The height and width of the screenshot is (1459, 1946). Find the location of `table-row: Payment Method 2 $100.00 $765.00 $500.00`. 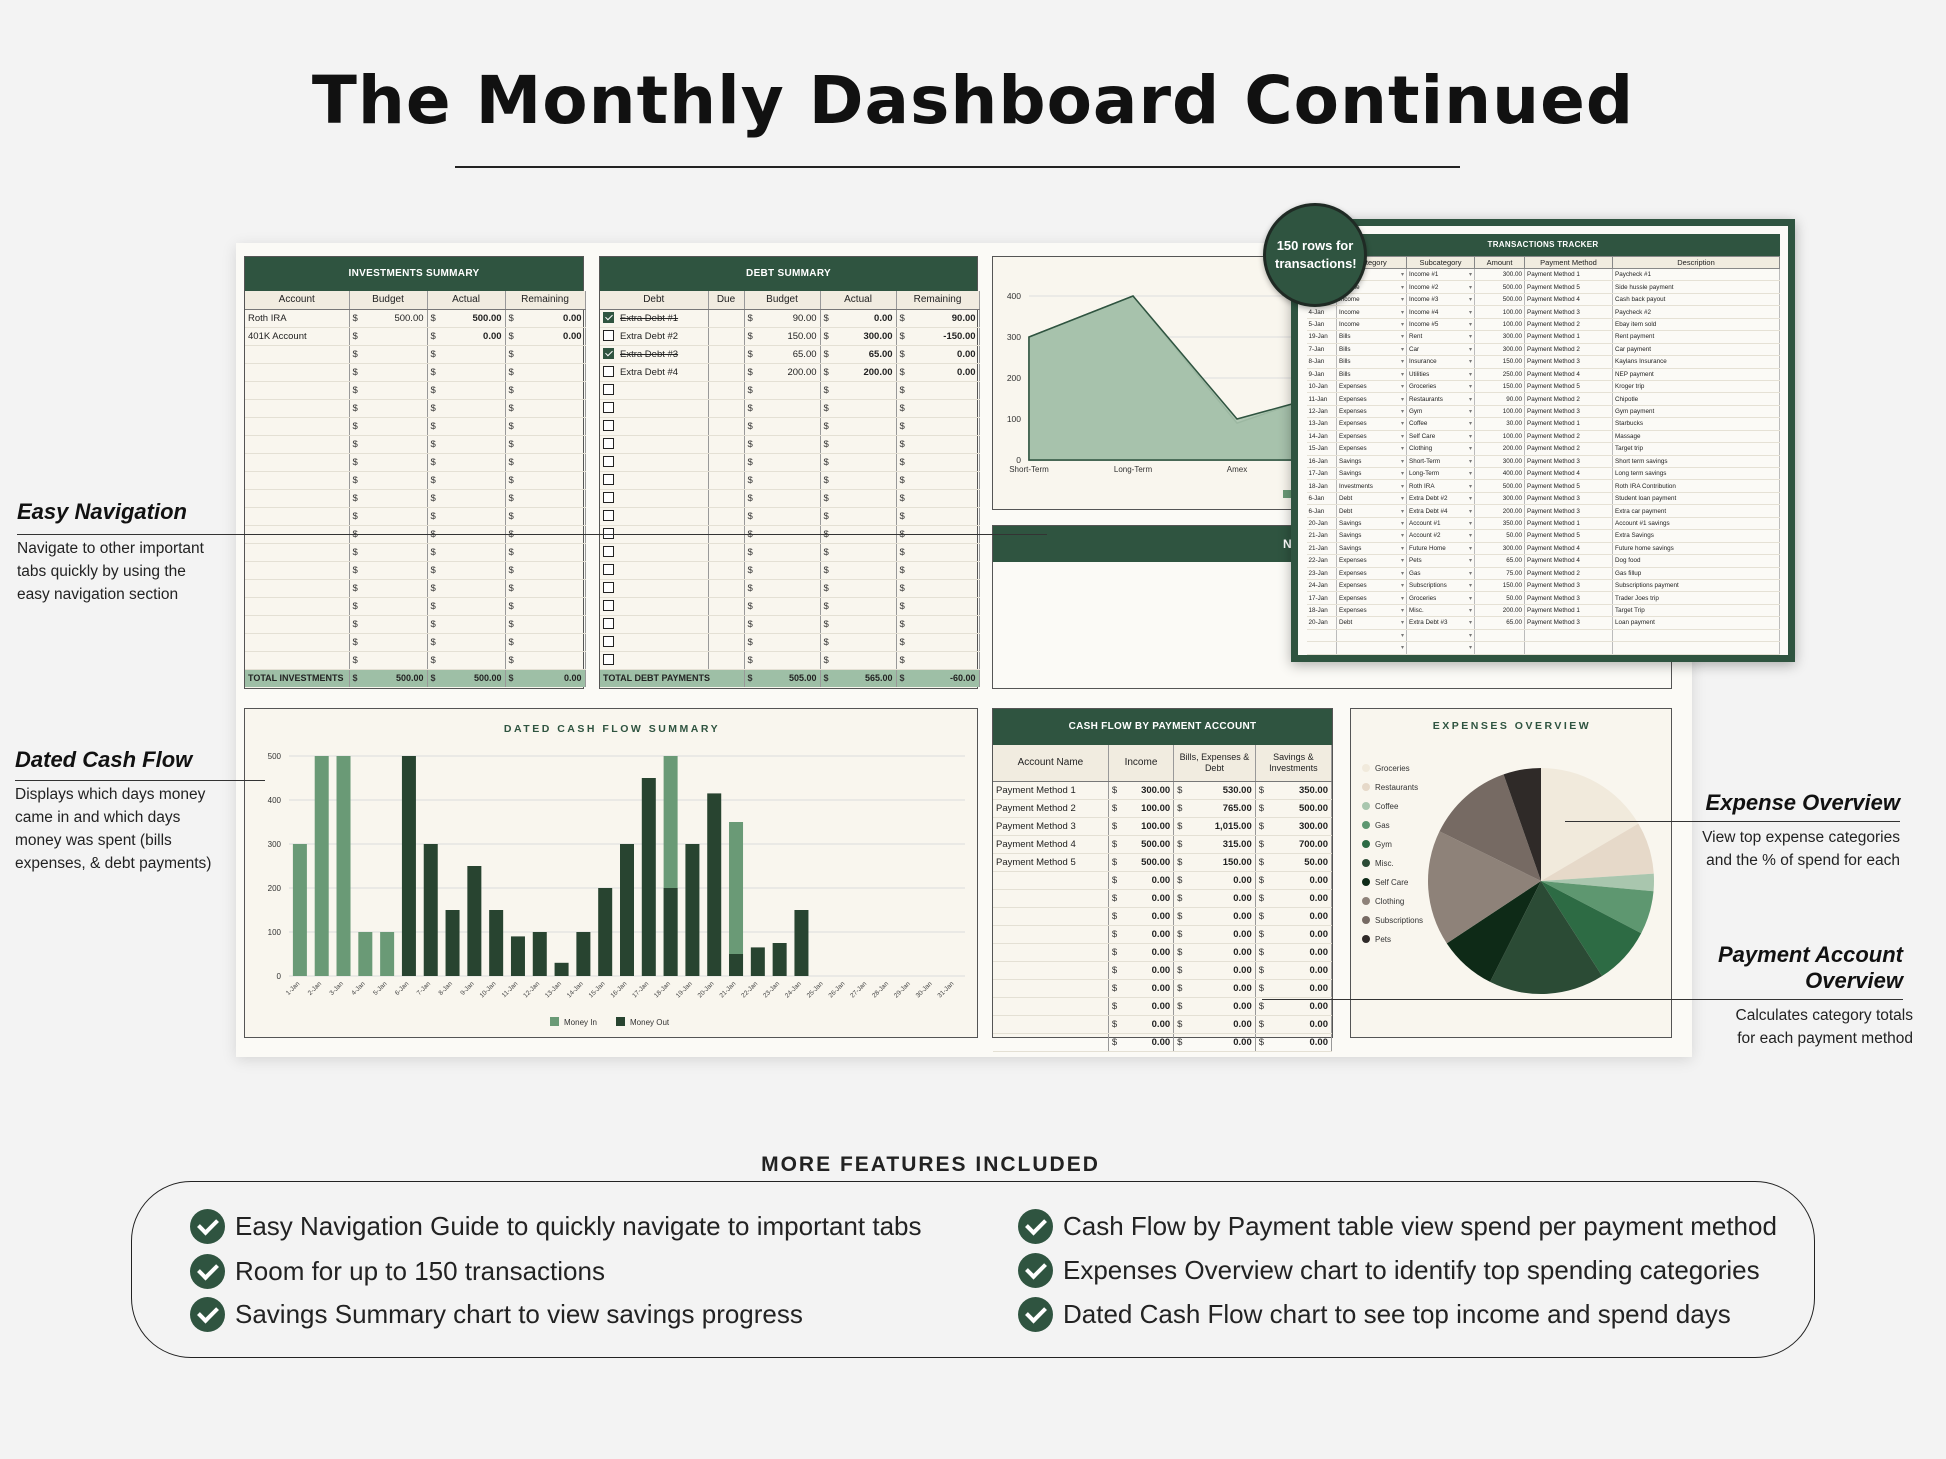

table-row: Payment Method 2 $100.00 $765.00 $500.00 is located at coordinates (1163, 808).